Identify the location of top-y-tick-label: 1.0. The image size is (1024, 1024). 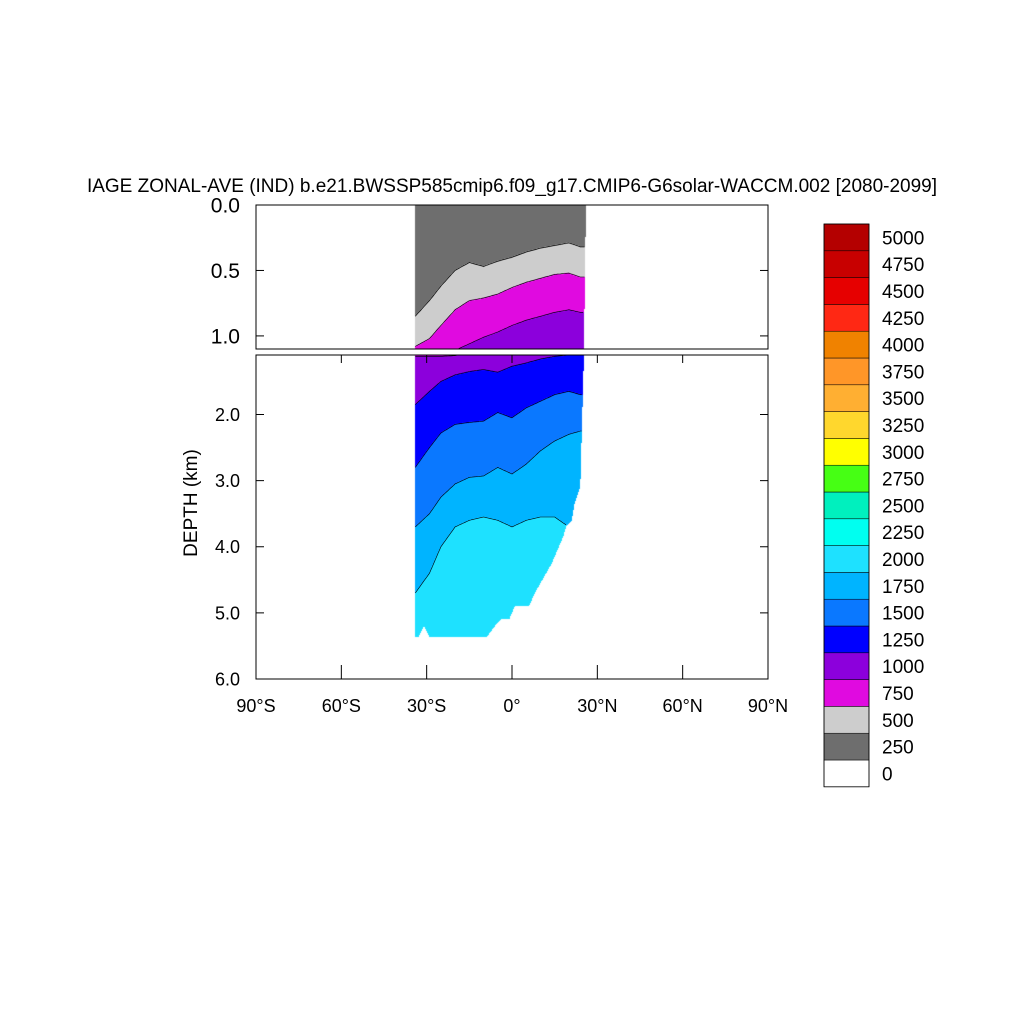
(225, 336).